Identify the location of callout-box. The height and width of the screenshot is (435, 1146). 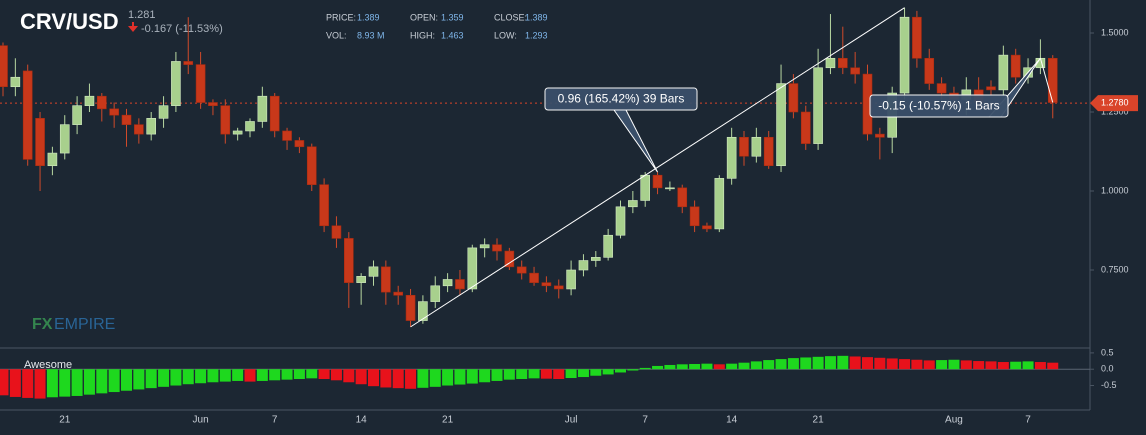
(939, 106).